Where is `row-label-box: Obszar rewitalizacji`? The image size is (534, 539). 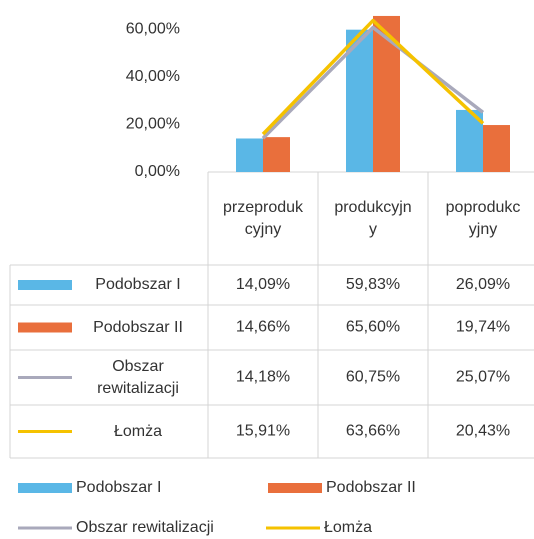
row-label-box: Obszar rewitalizacji is located at coordinates (138, 377).